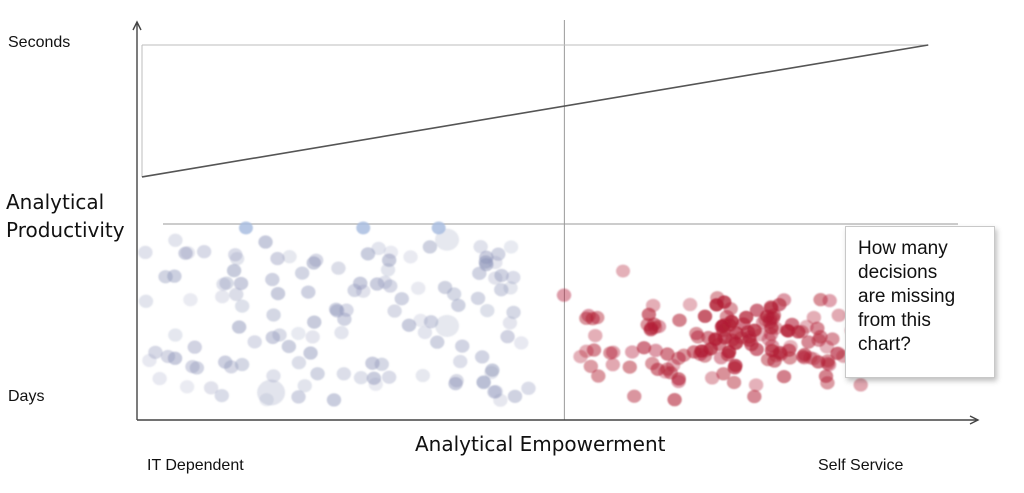 This screenshot has height=493, width=1024. Describe the element at coordinates (894, 320) in the screenshot. I see `annotation-line: from this` at that location.